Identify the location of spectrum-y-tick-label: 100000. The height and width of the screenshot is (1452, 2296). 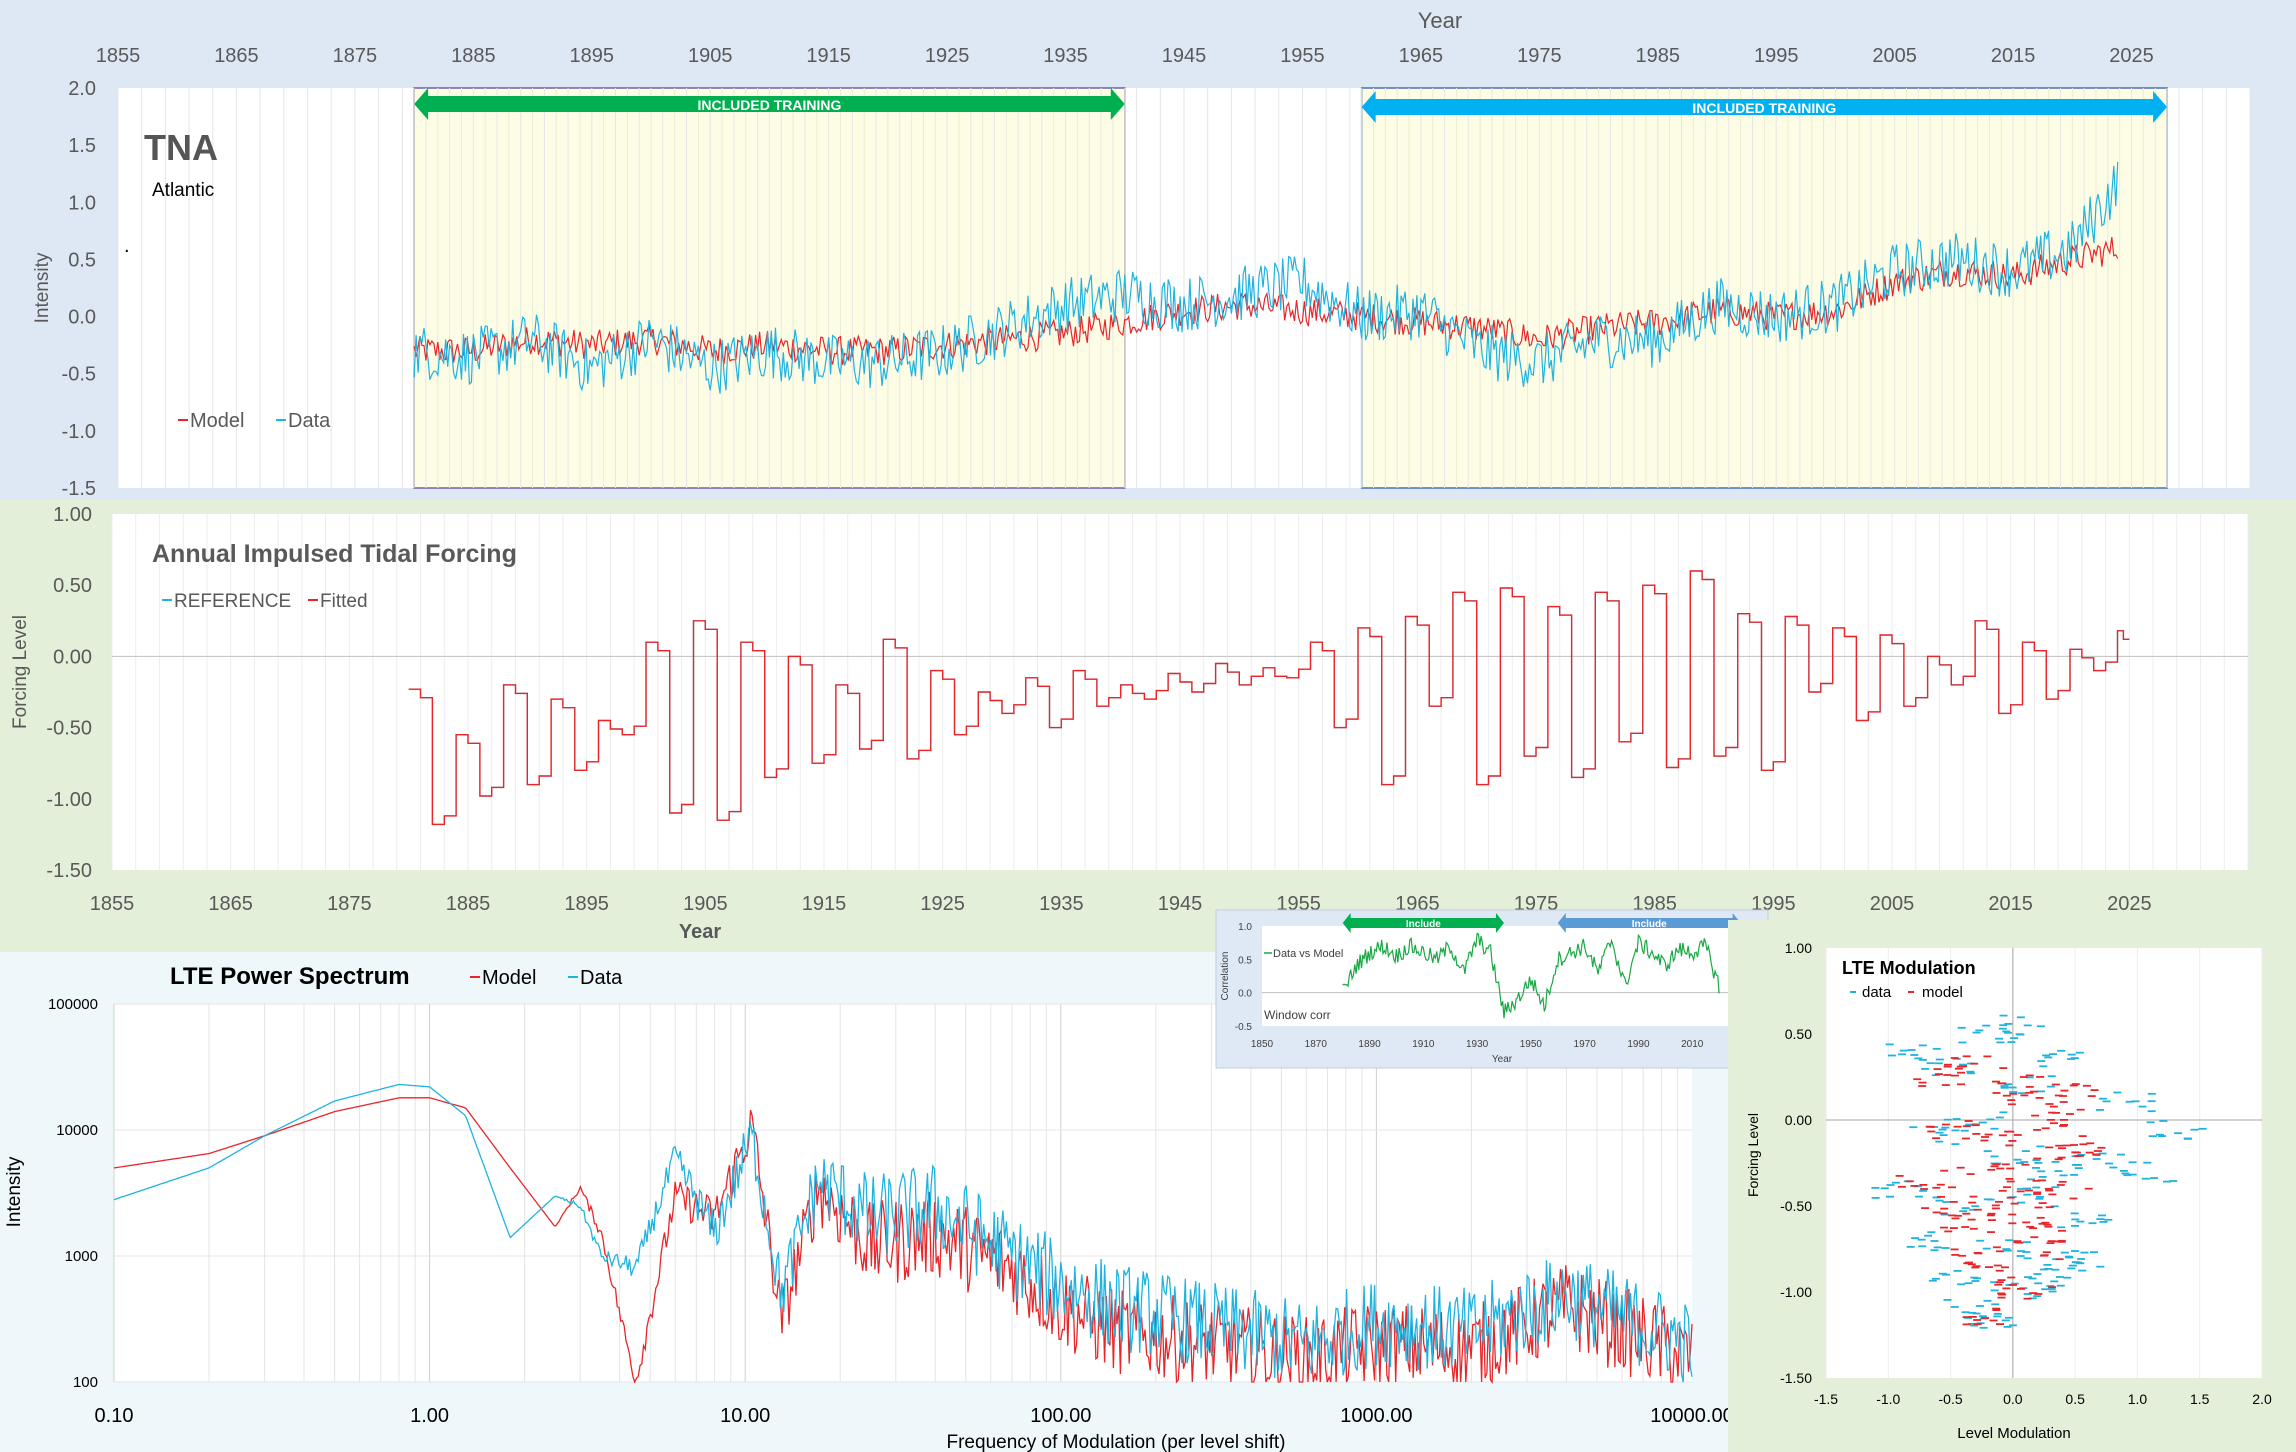
(73, 1004).